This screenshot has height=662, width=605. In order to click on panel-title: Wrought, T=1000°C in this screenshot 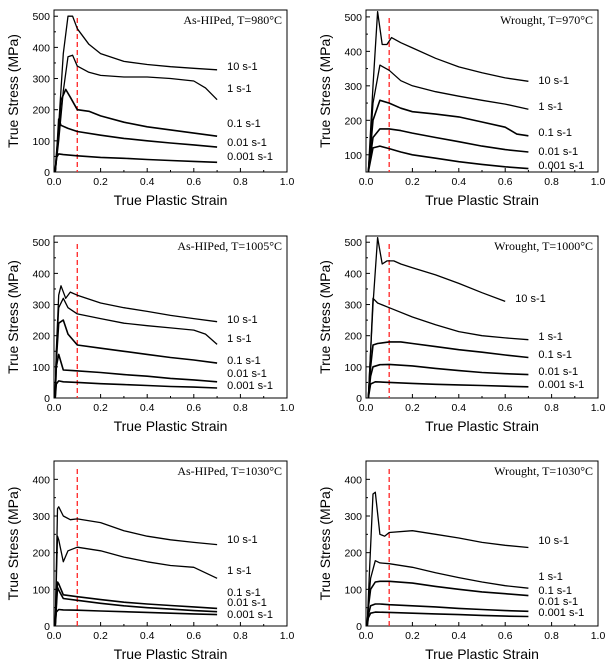, I will do `click(543, 246)`.